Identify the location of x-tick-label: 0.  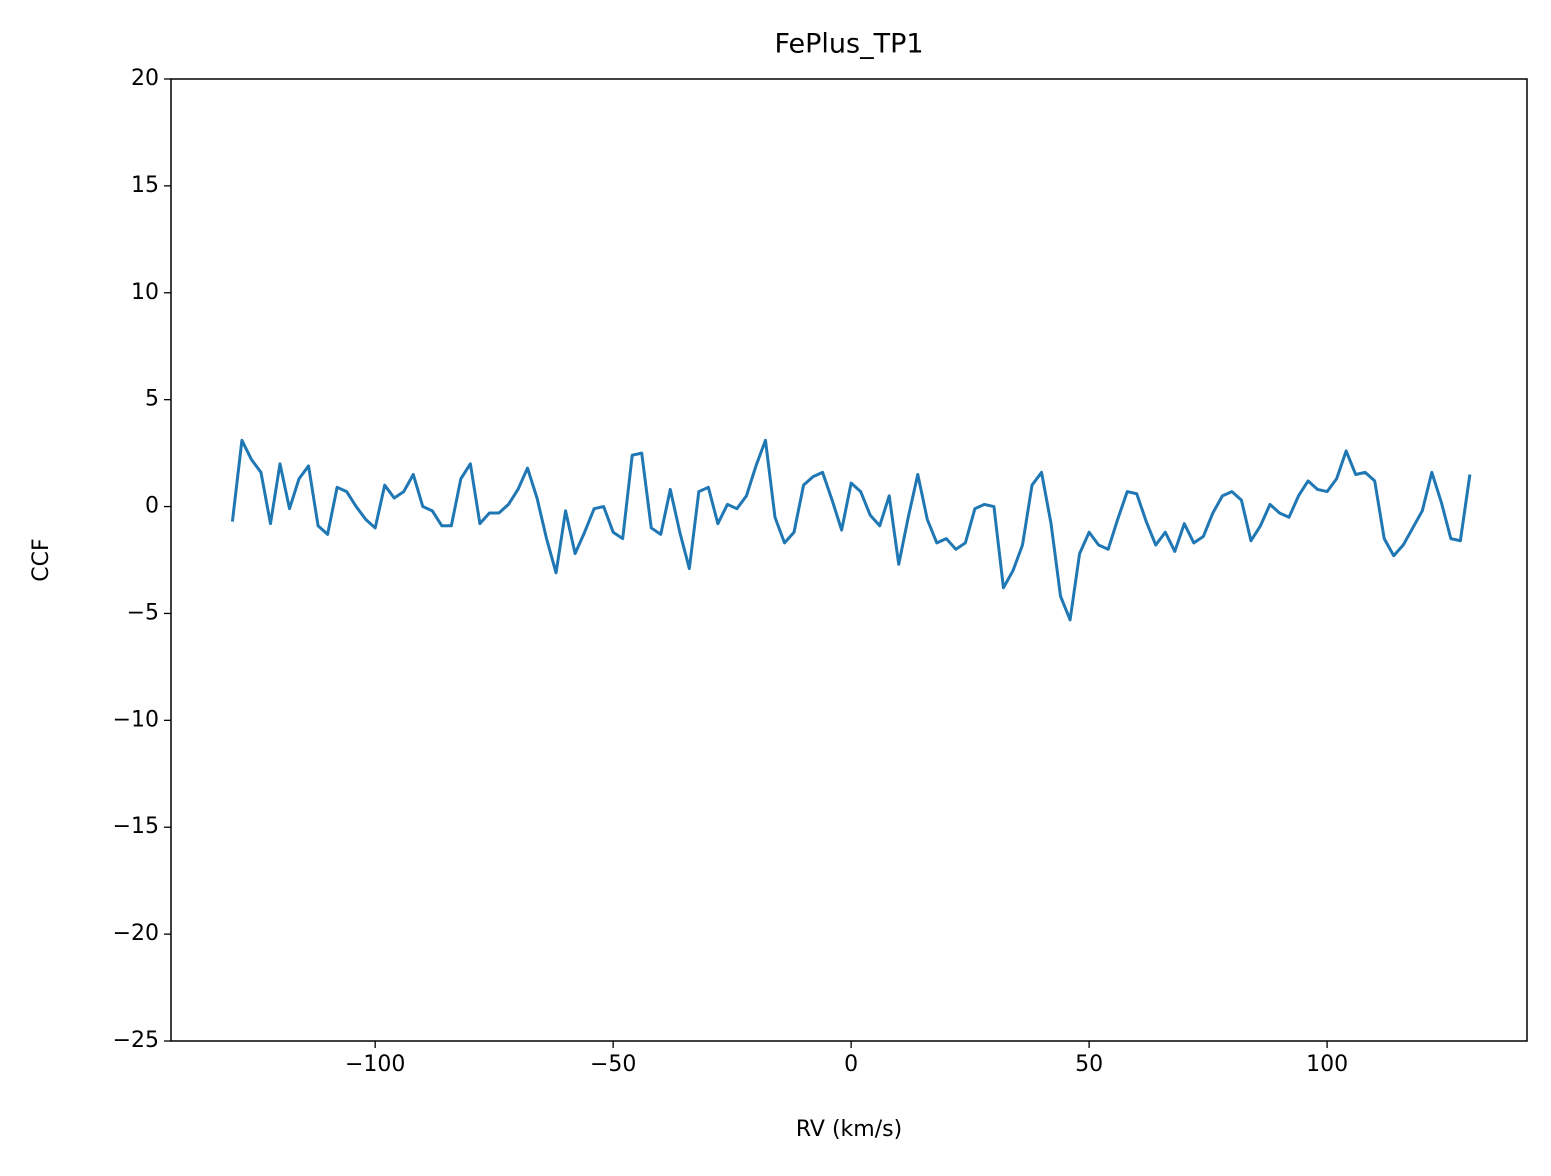
(851, 1064).